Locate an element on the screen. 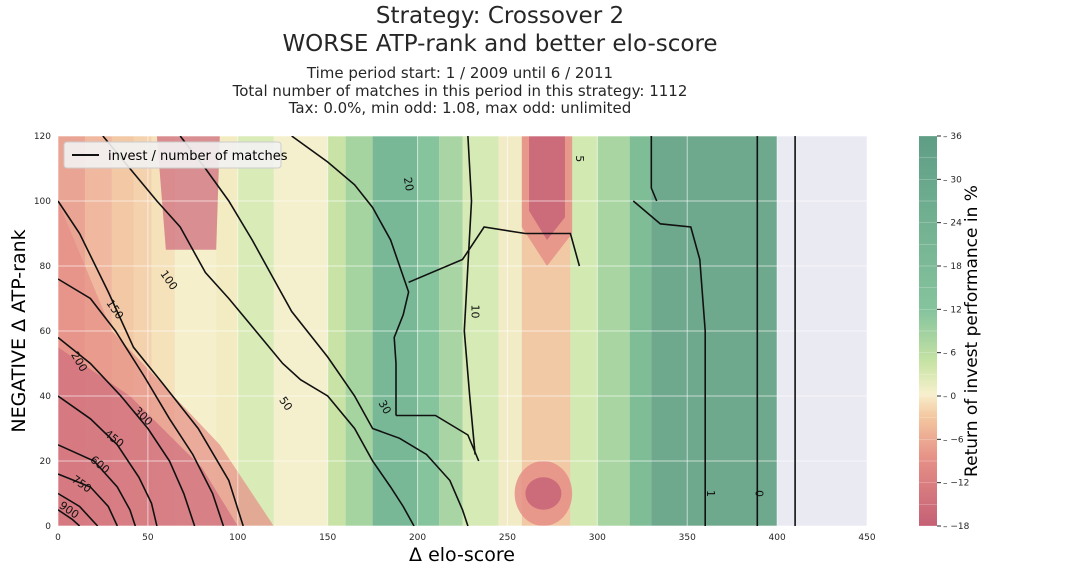 The width and height of the screenshot is (1080, 576). colorbar-tick-label: – 18 is located at coordinates (952, 267).